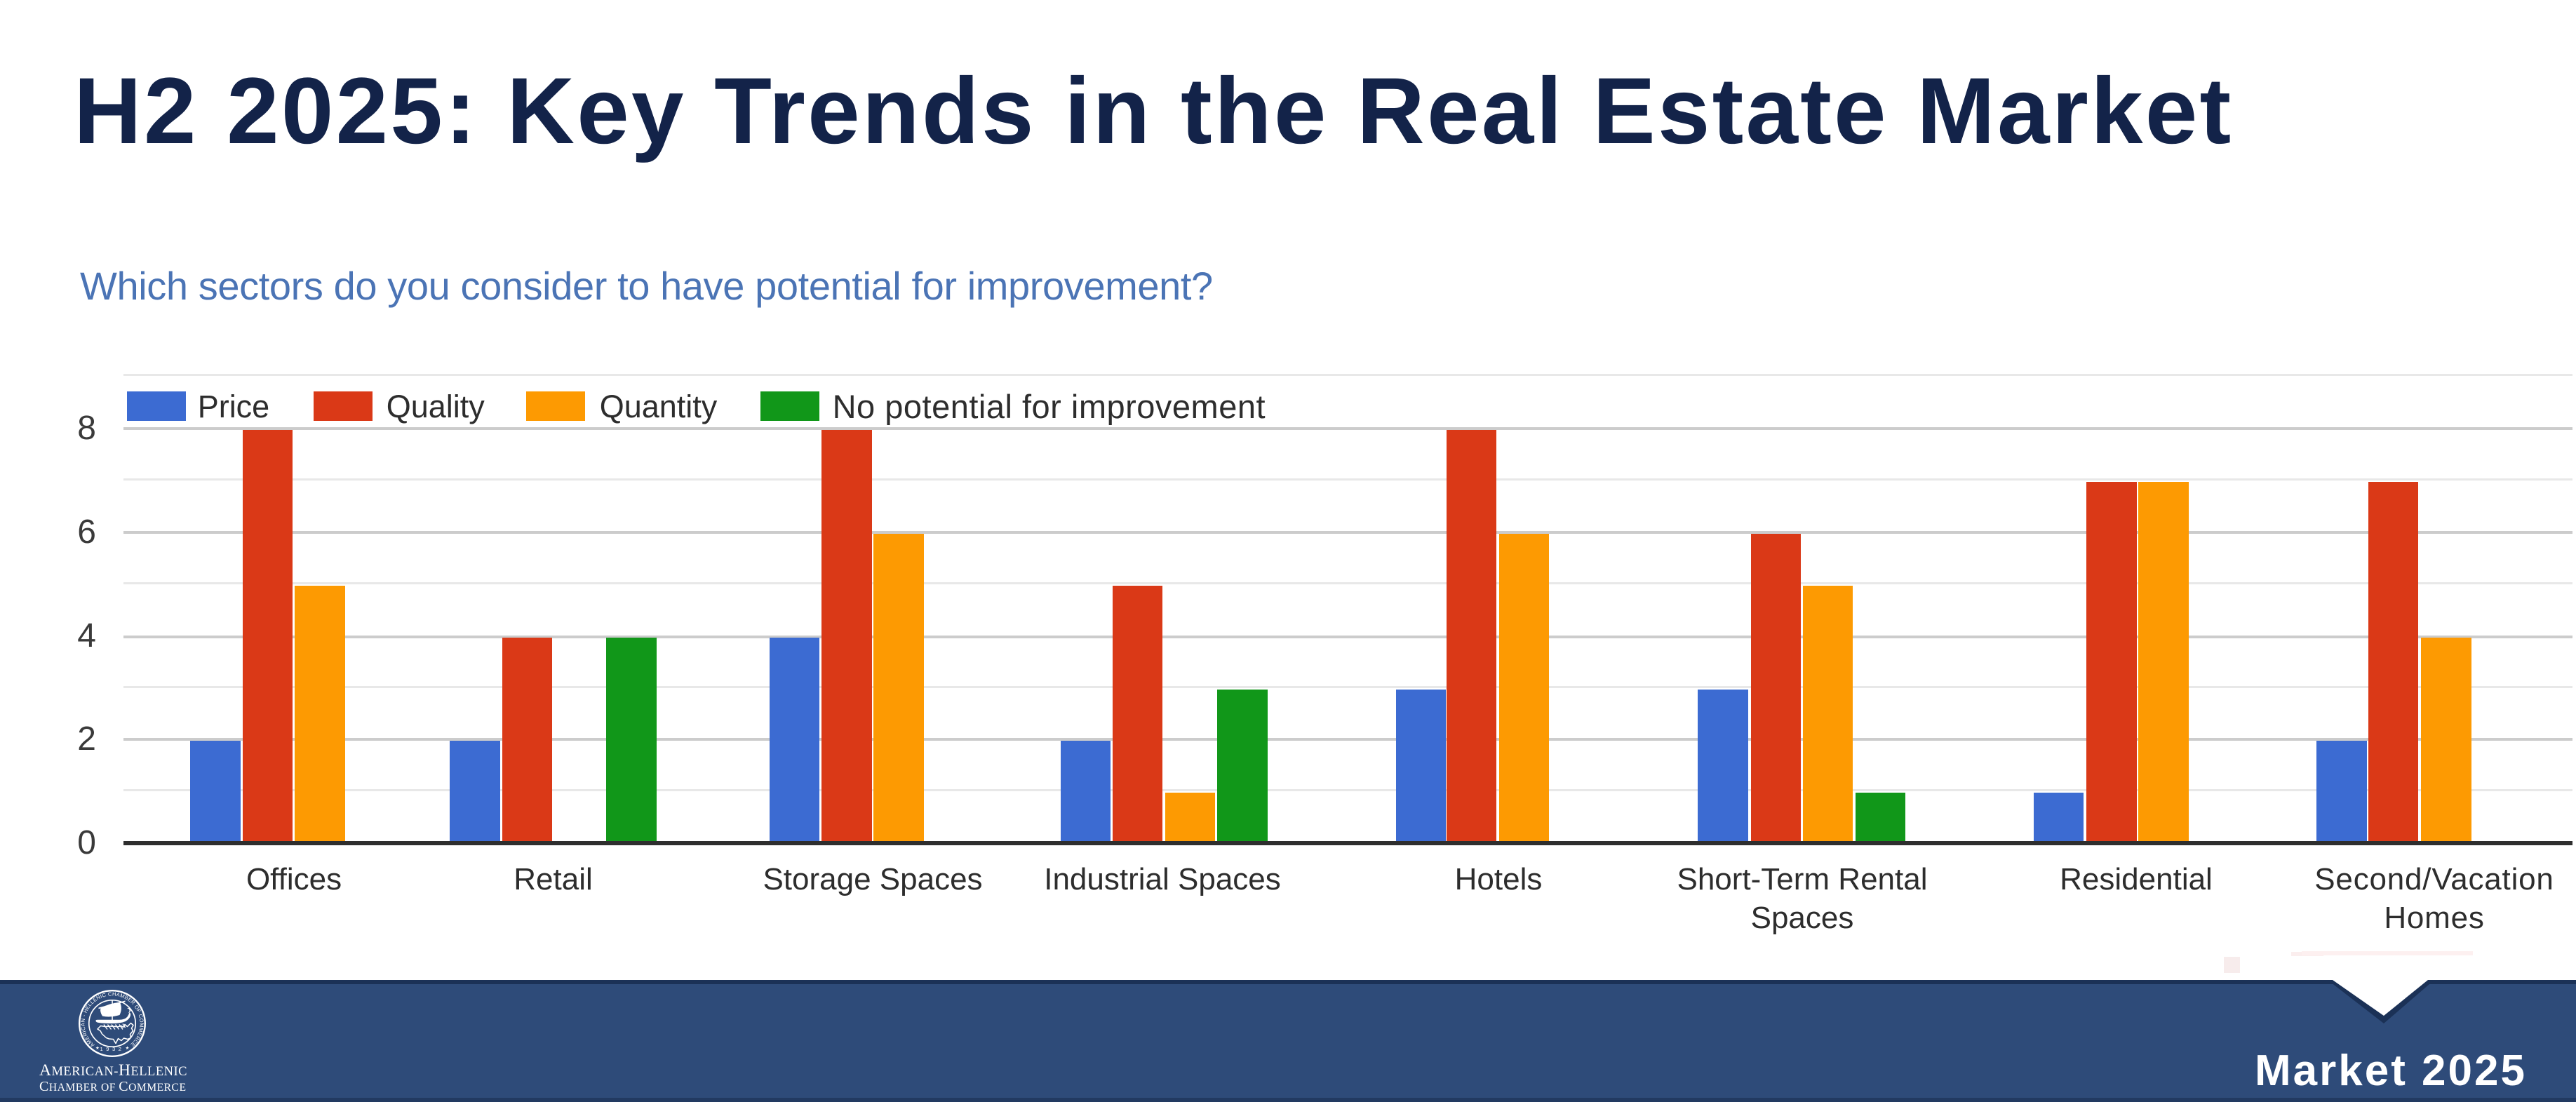 This screenshot has height=1102, width=2576. I want to click on svg-text: 1932, so click(112, 1049).